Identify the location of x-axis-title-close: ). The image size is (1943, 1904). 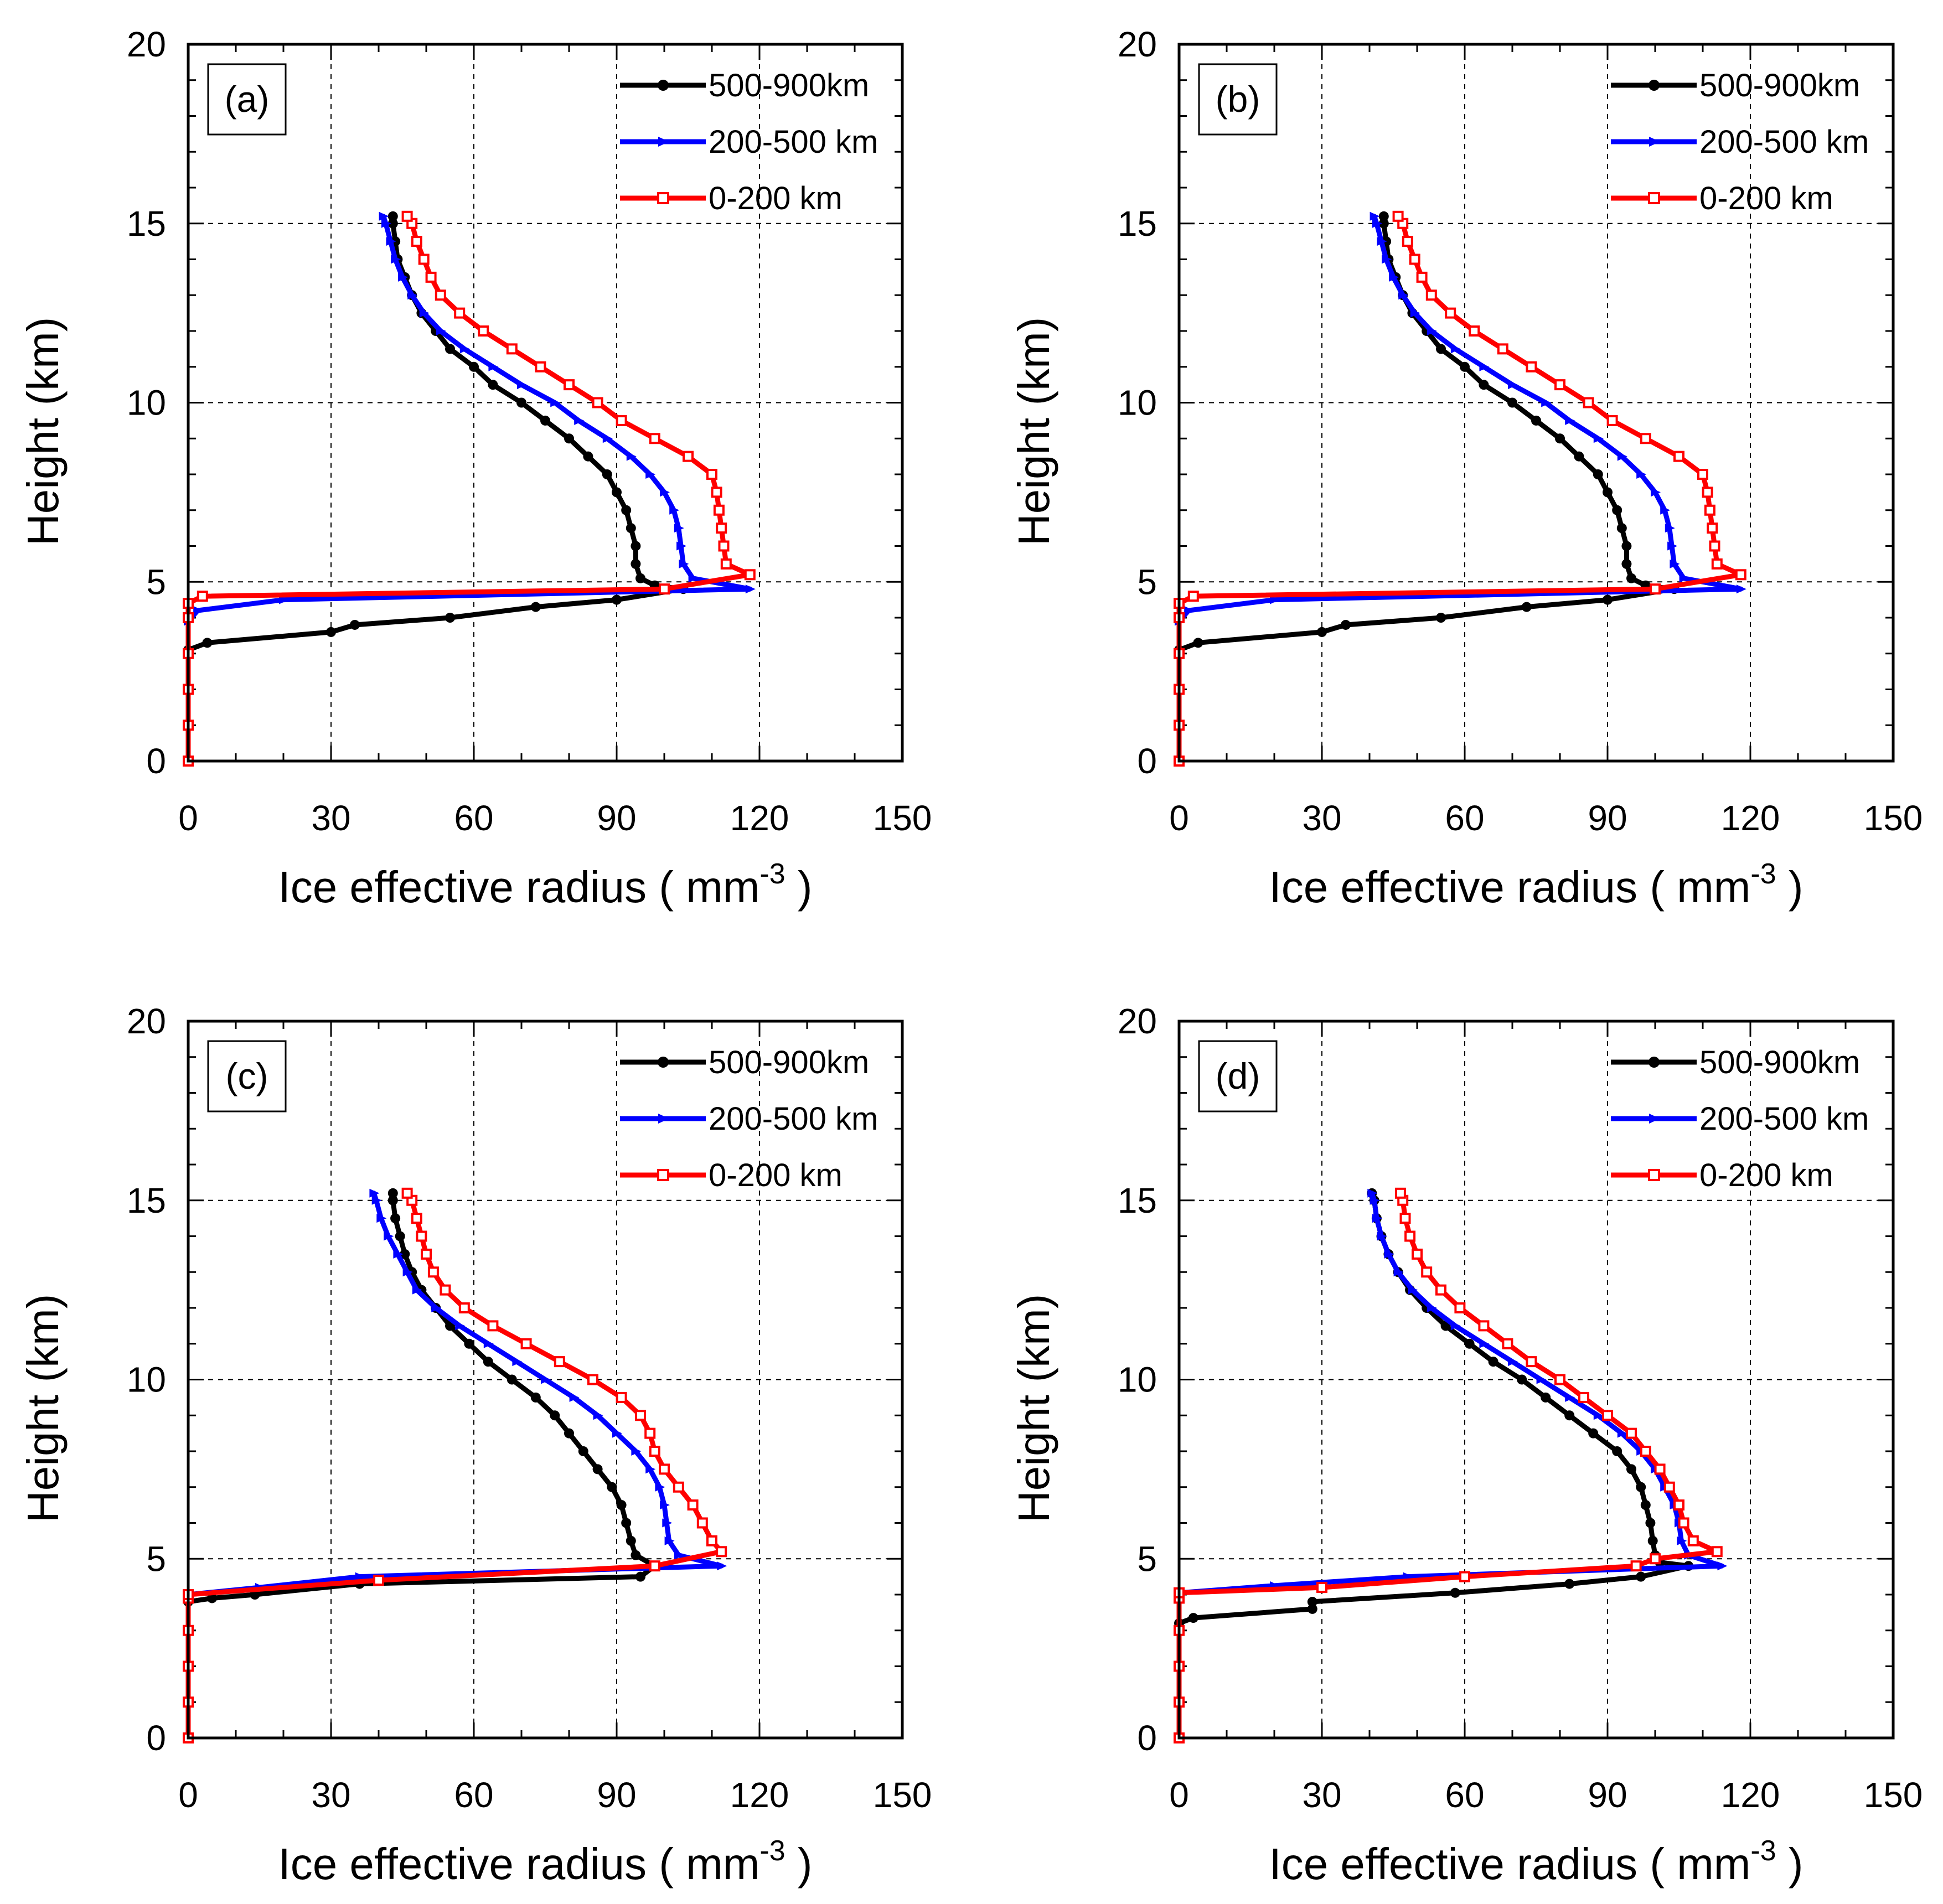
(1790, 887).